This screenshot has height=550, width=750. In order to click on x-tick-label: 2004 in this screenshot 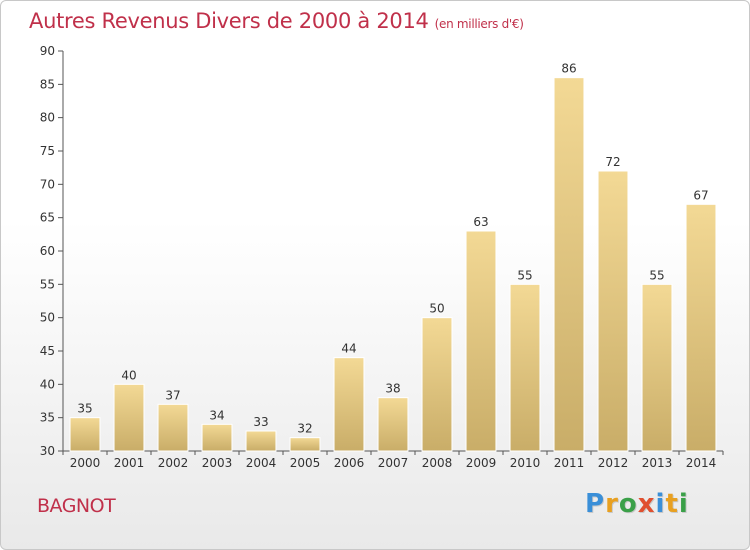, I will do `click(261, 463)`.